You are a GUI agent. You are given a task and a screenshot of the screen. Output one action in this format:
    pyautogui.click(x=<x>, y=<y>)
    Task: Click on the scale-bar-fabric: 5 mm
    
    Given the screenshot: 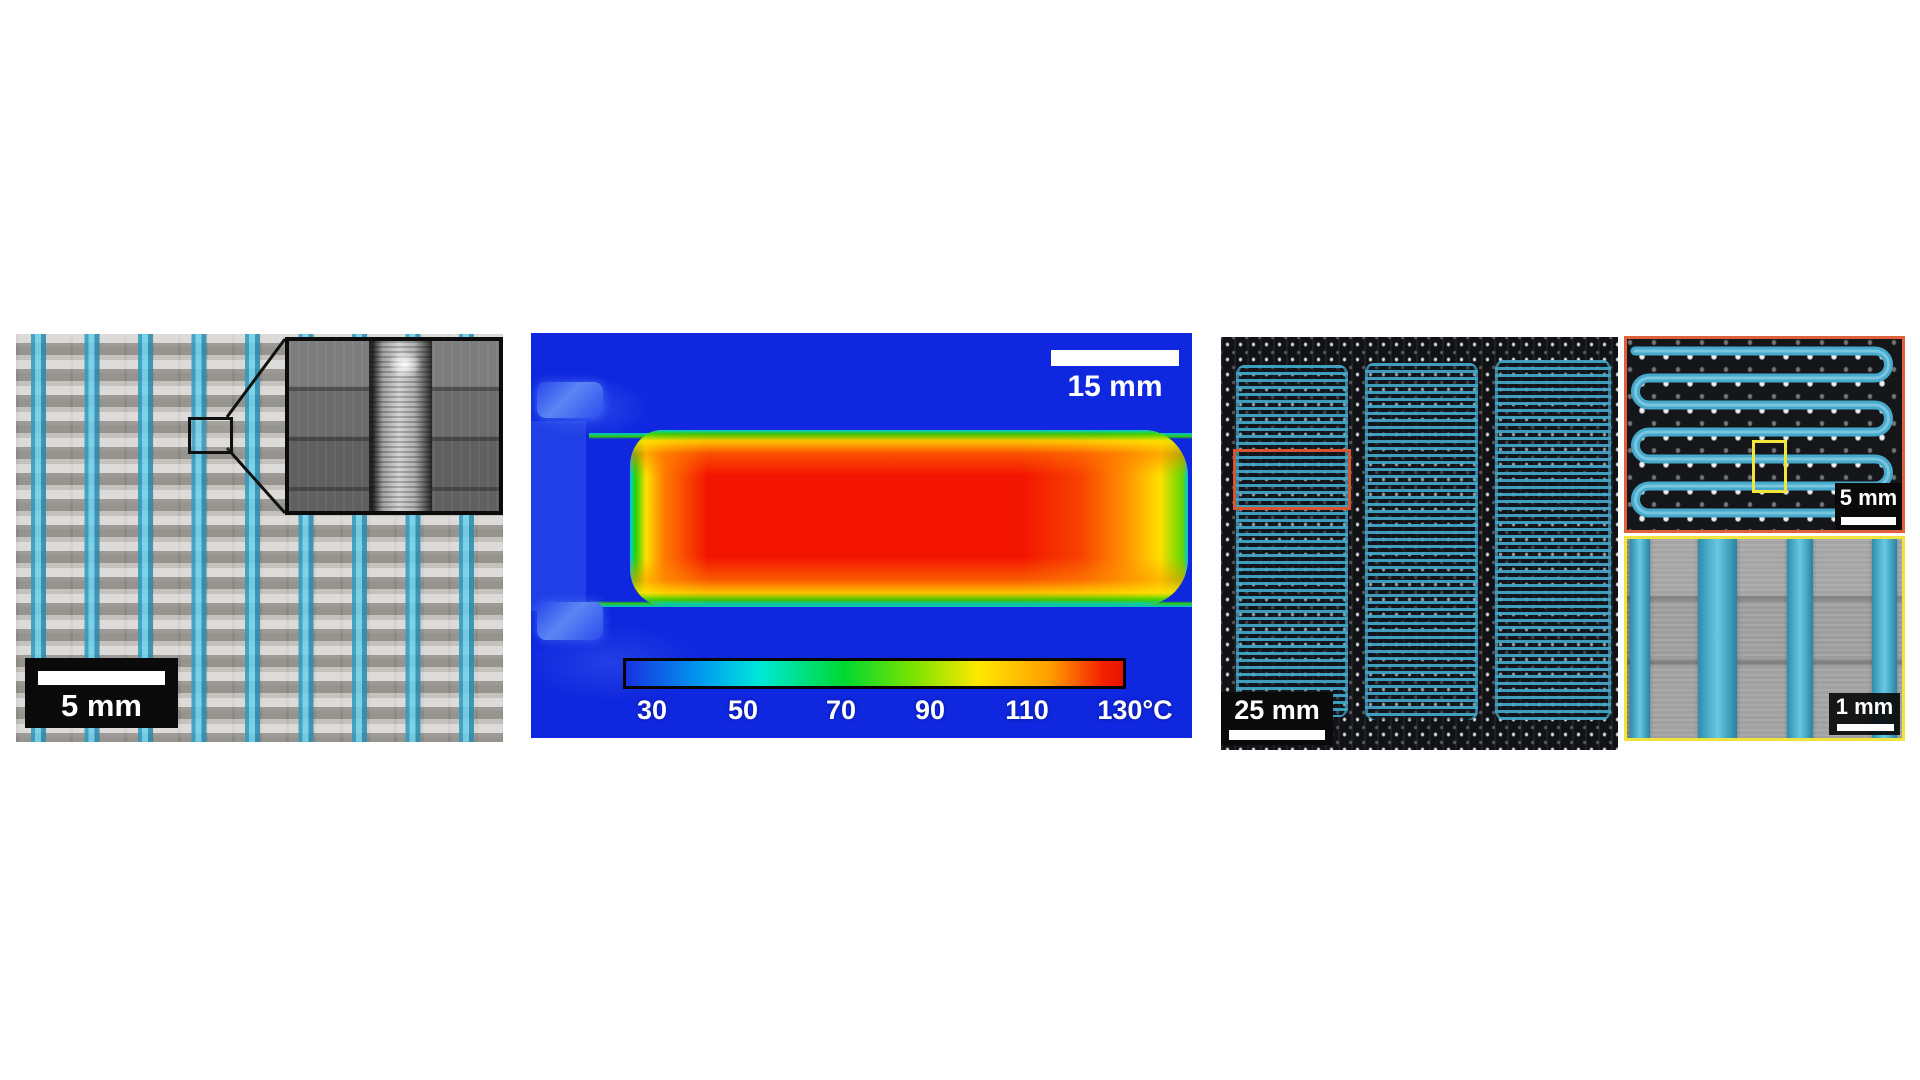 What is the action you would take?
    pyautogui.click(x=101, y=693)
    